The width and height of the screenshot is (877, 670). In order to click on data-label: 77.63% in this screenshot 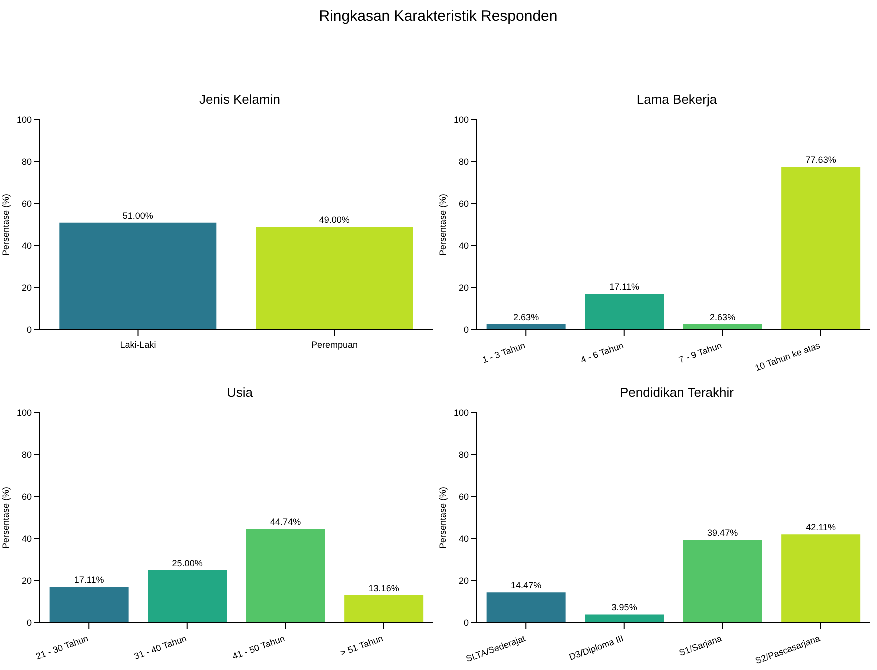, I will do `click(821, 159)`.